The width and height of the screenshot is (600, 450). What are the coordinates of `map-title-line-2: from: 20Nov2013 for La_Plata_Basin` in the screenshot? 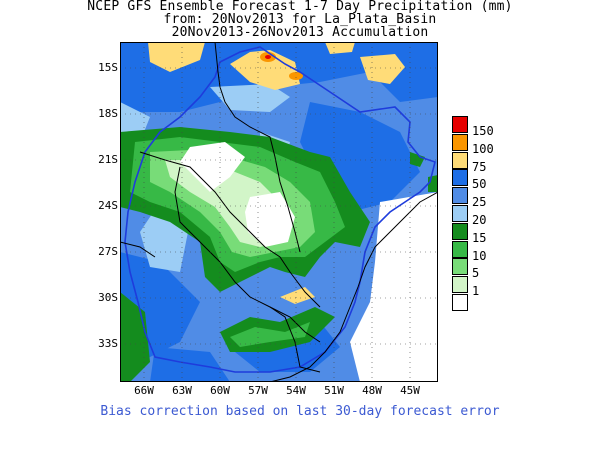 It's located at (300, 19).